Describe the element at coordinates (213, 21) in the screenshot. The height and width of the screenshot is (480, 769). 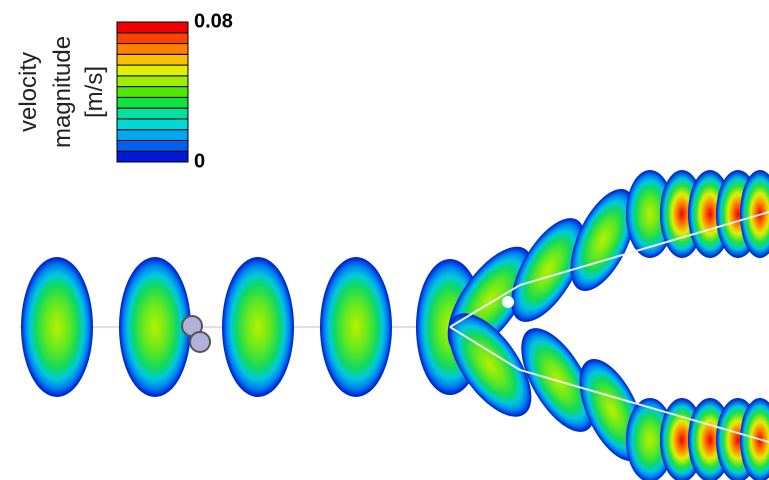
I see `colorbar-max: 0.08` at that location.